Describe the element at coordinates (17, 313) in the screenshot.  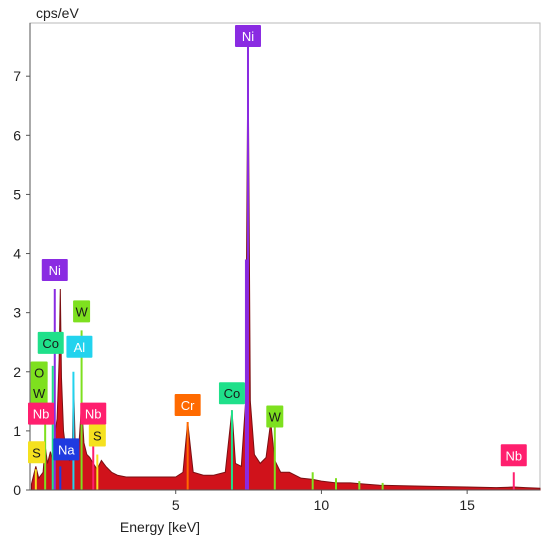
I see `y-tick-label: 3` at that location.